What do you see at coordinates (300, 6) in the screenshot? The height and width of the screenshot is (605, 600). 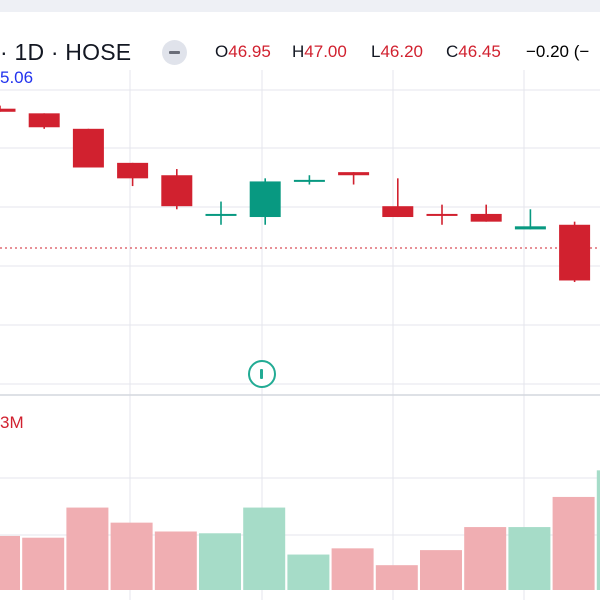 I see `top-bar` at bounding box center [300, 6].